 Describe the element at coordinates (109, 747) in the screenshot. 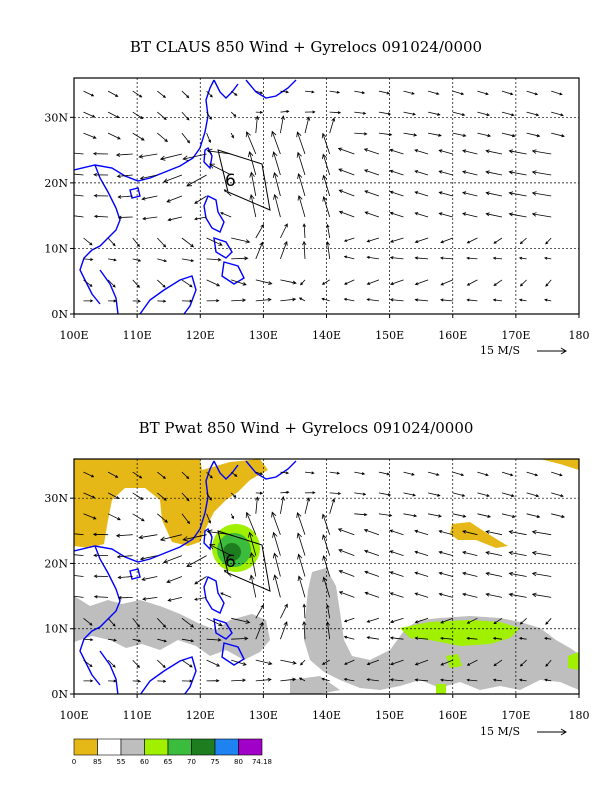

I see `colorbar-swatch` at that location.